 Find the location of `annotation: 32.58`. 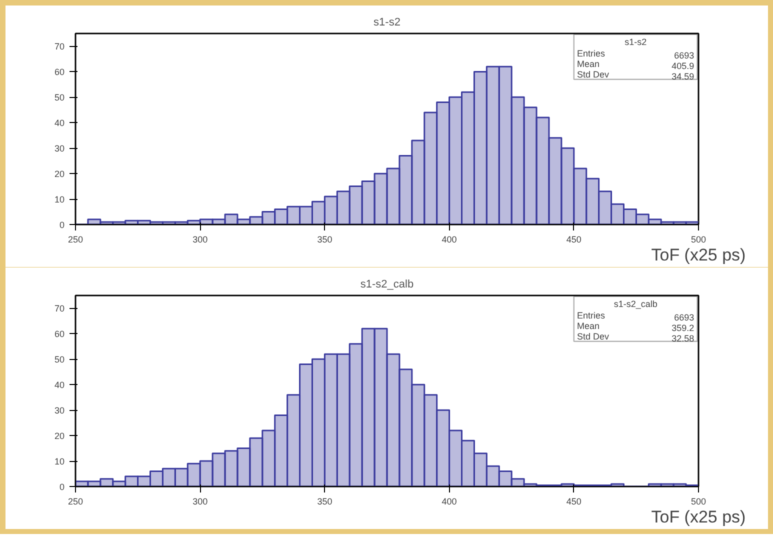

annotation: 32.58 is located at coordinates (683, 338).